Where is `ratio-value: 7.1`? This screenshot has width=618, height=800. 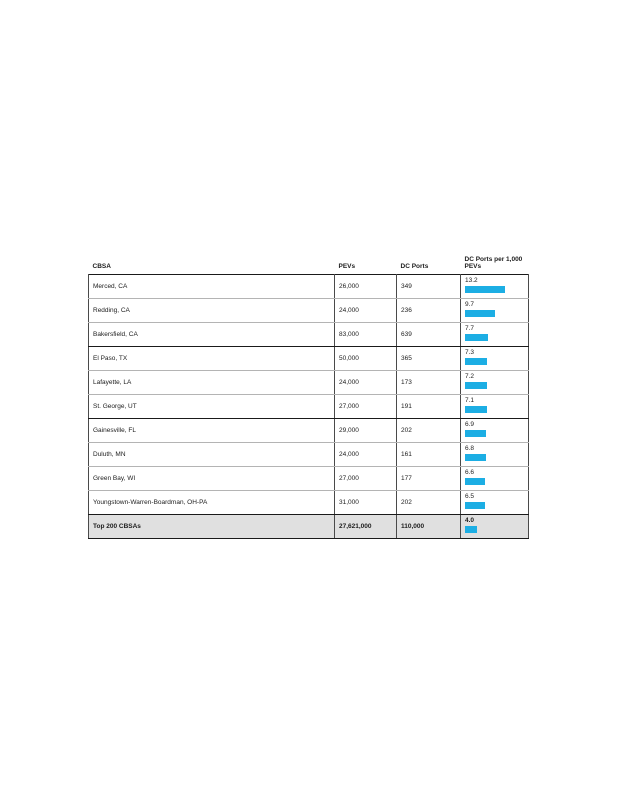 ratio-value: 7.1 is located at coordinates (470, 400).